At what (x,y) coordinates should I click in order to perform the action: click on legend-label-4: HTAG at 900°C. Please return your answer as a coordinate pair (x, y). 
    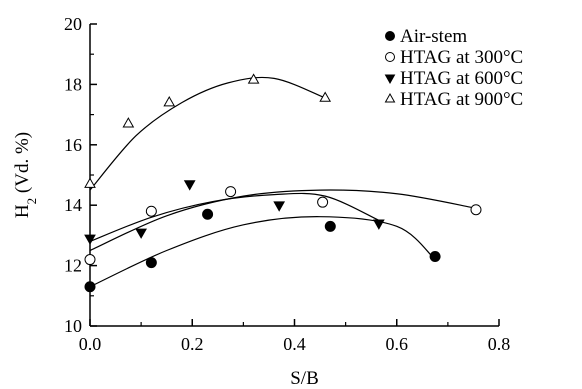
    Looking at the image, I should click on (461, 99).